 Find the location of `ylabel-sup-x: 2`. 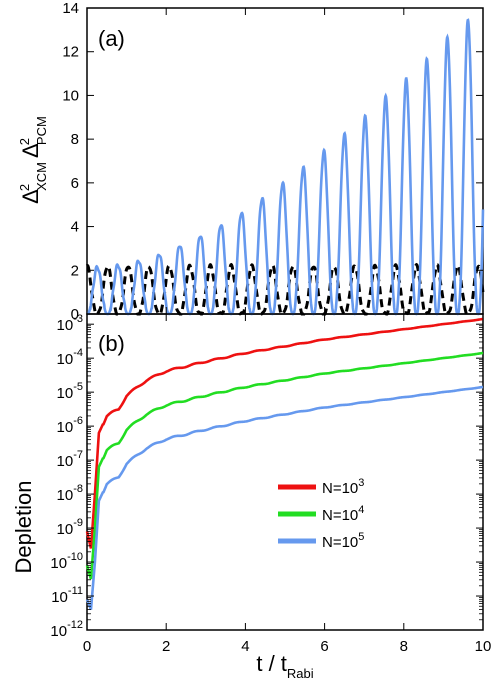

ylabel-sup-x: 2 is located at coordinates (24, 187).